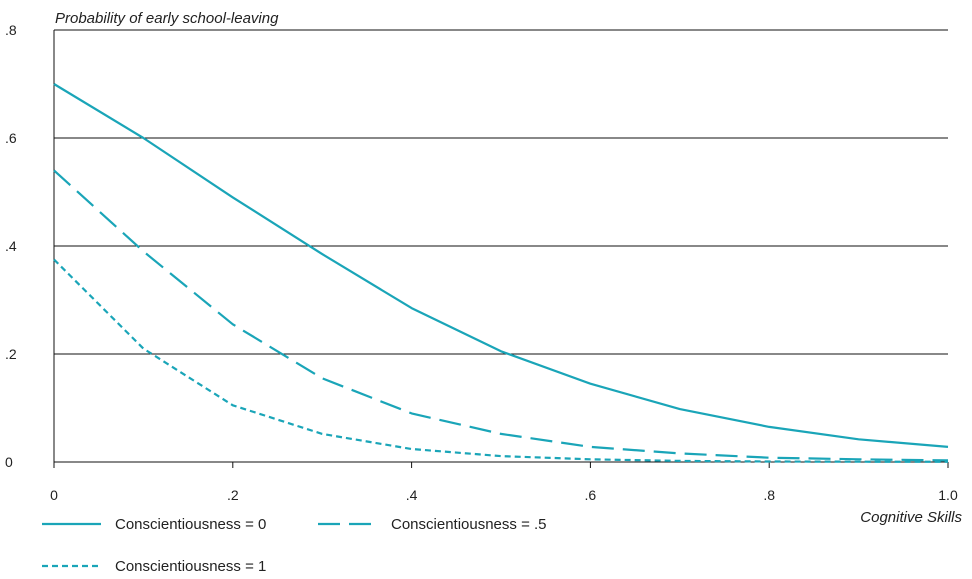  Describe the element at coordinates (911, 517) in the screenshot. I see `x-axis-title: Cognitive Skills` at that location.